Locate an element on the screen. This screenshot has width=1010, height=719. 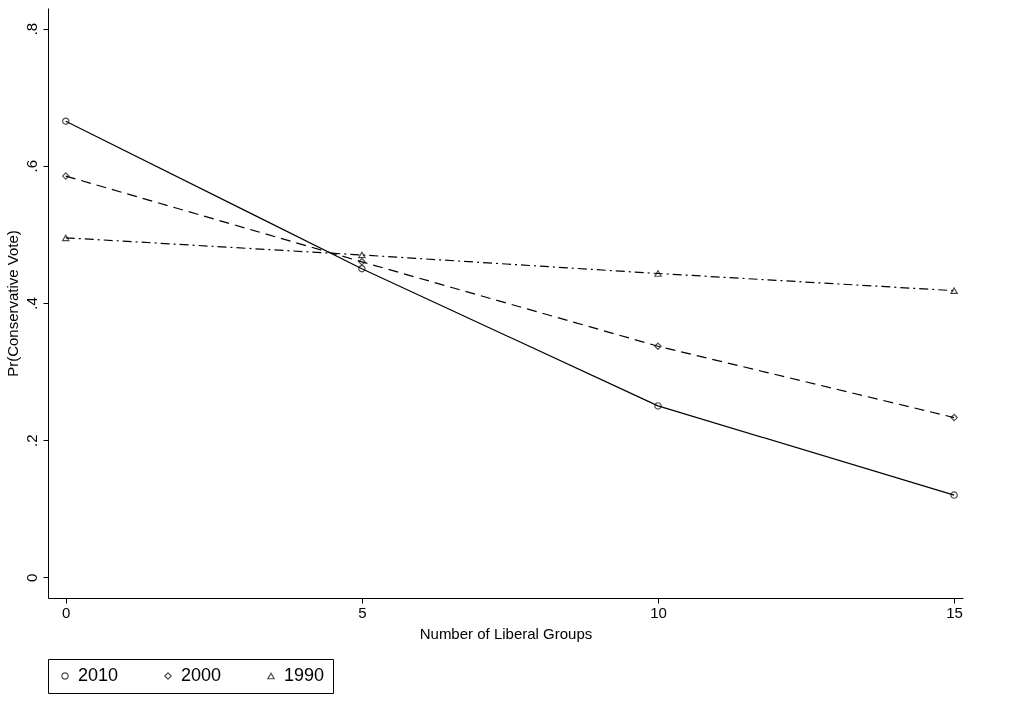
y-tick-label: .6 is located at coordinates (31, 166).